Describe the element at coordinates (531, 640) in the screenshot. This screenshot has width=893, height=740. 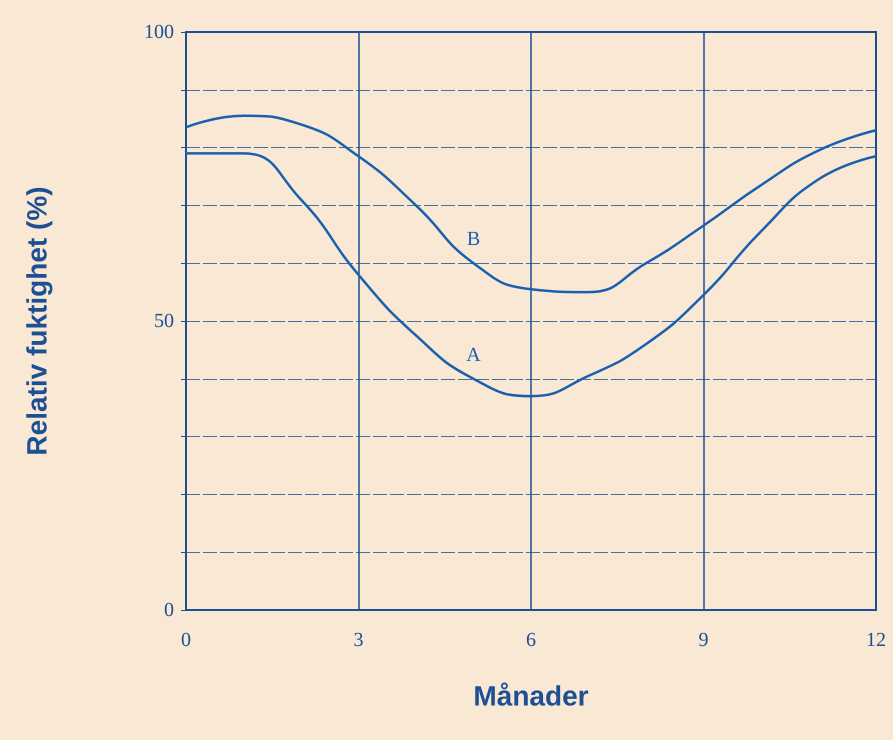
I see `x-tick-label: 6` at that location.